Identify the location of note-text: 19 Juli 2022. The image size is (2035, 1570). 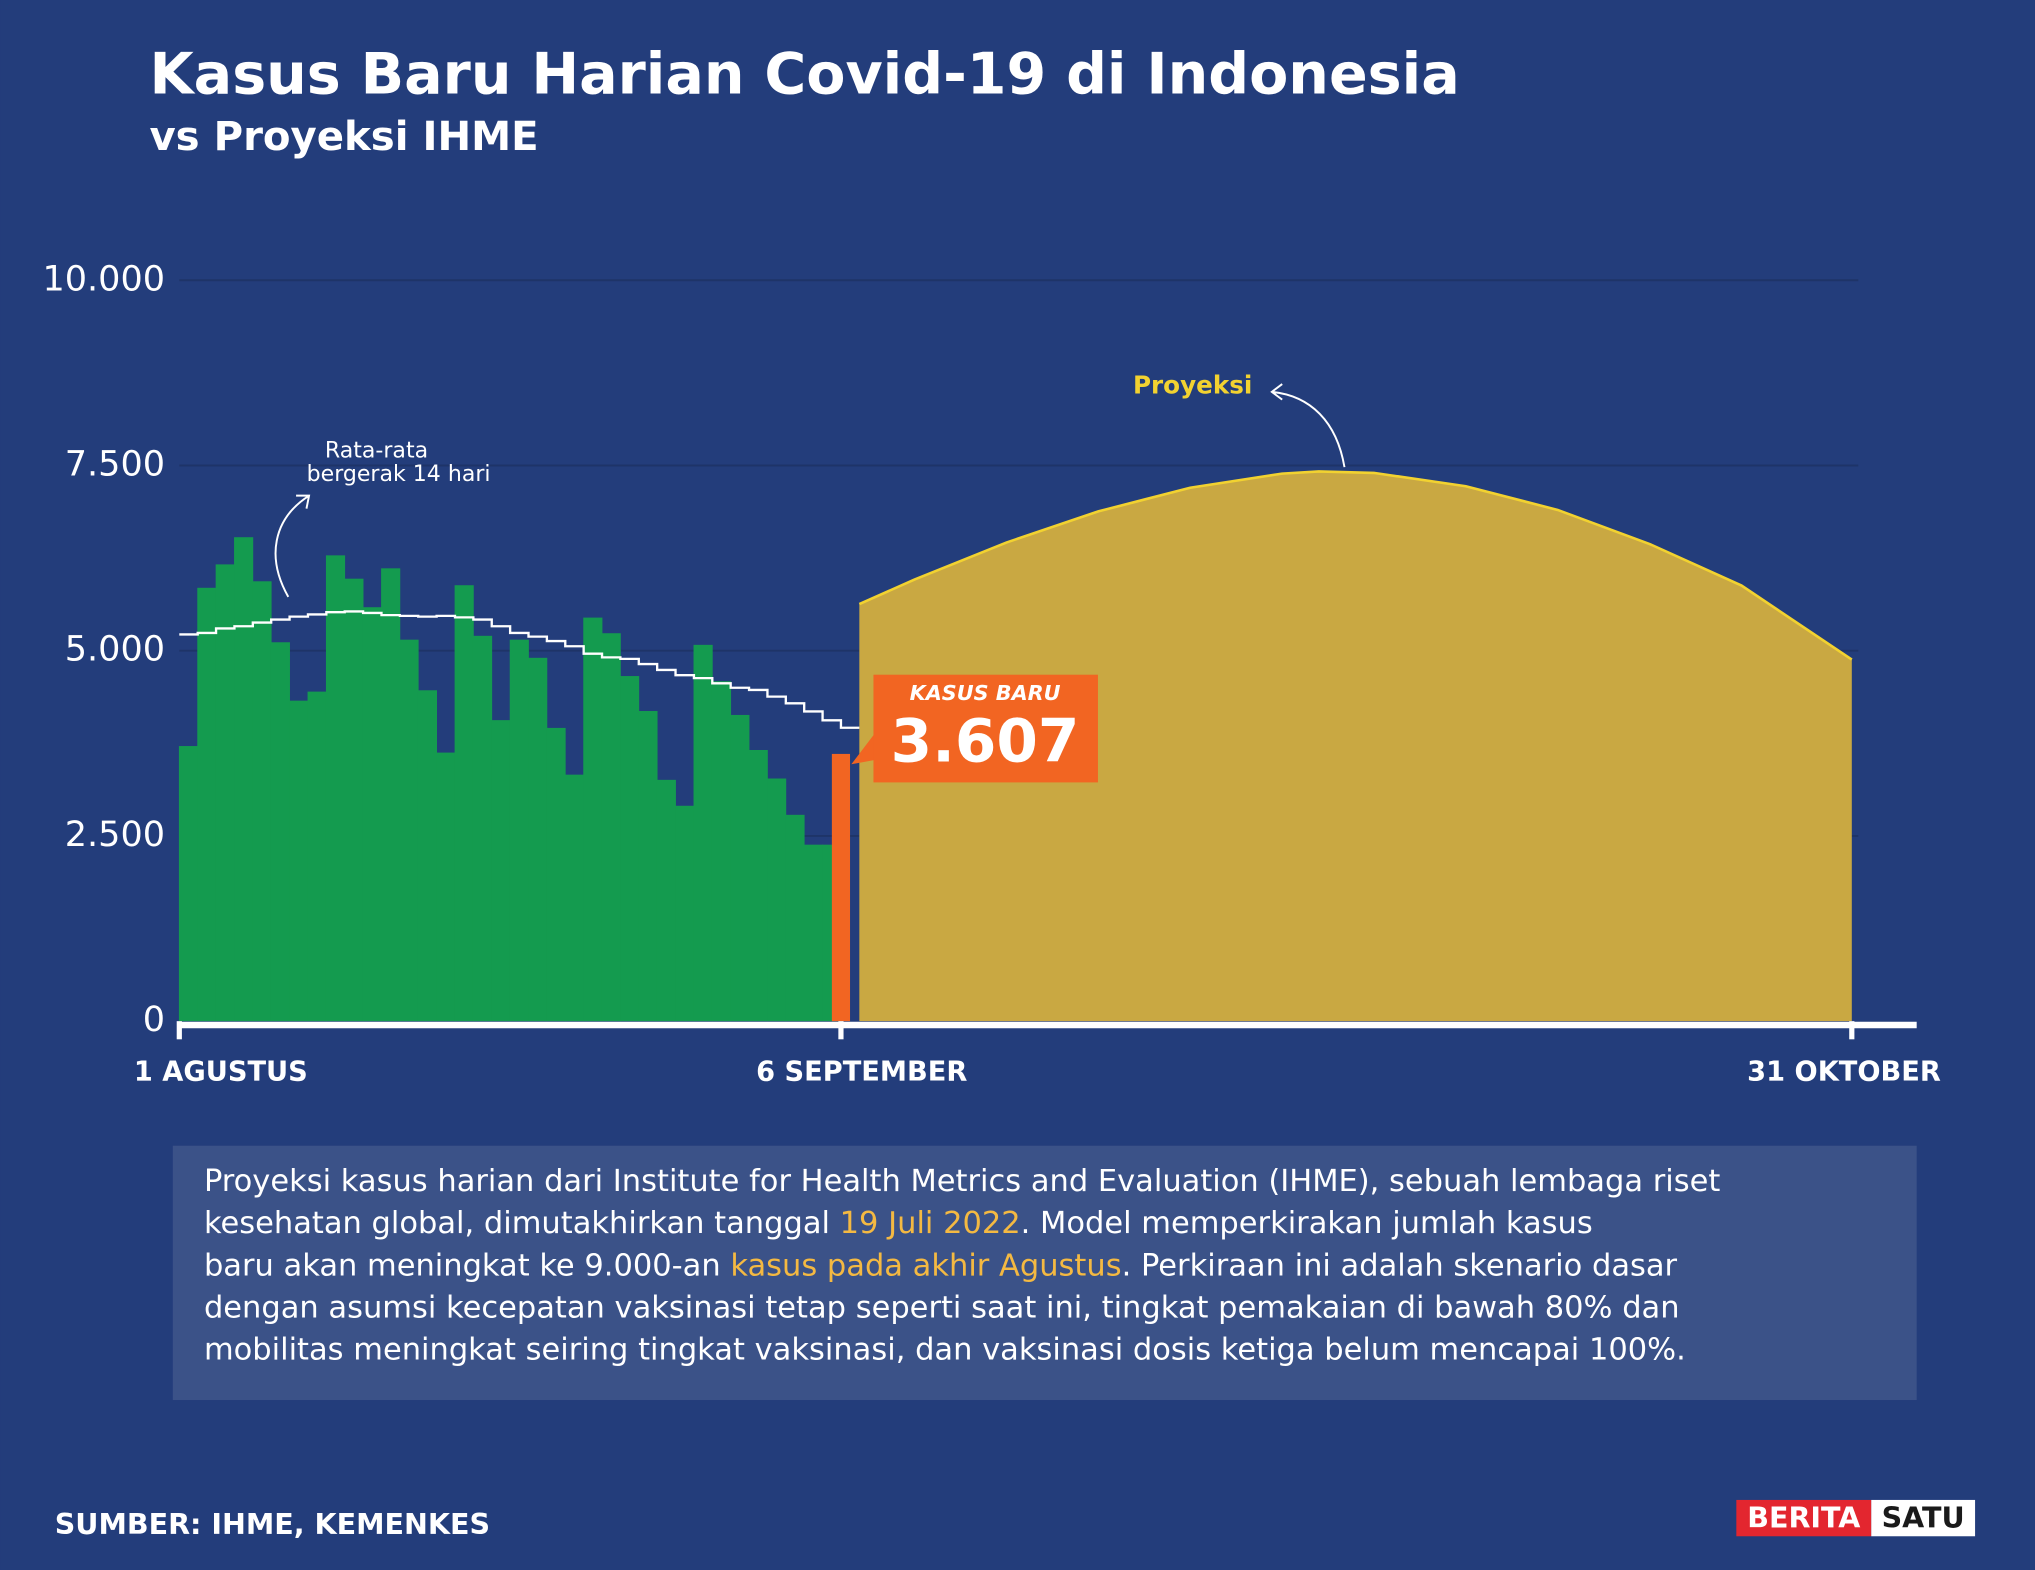
(930, 1223).